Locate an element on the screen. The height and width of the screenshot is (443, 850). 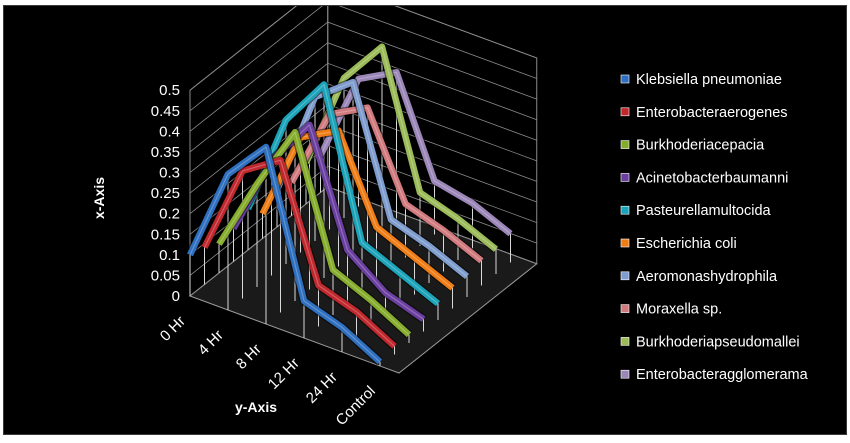
y-tick-label: 0.25 is located at coordinates (165, 193).